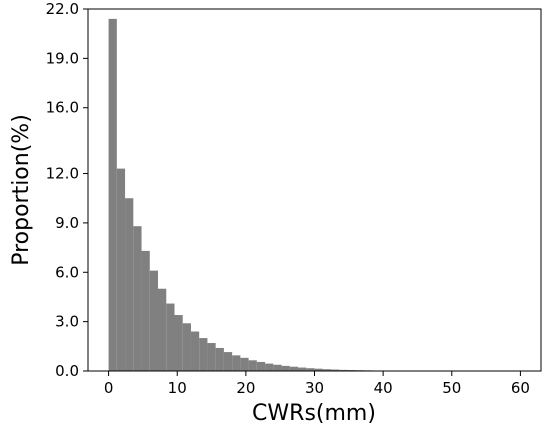  What do you see at coordinates (177, 388) in the screenshot?
I see `x-tick-label: 10` at bounding box center [177, 388].